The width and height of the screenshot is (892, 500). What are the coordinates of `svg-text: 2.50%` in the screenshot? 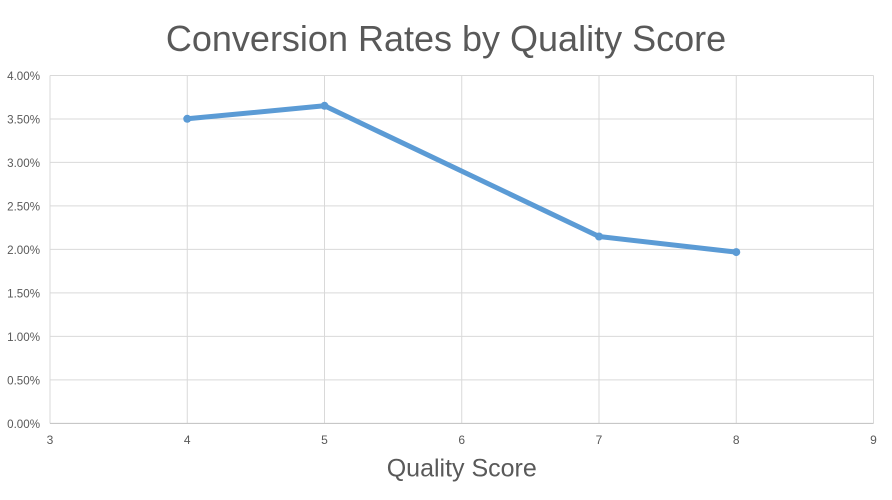 It's located at (23, 207).